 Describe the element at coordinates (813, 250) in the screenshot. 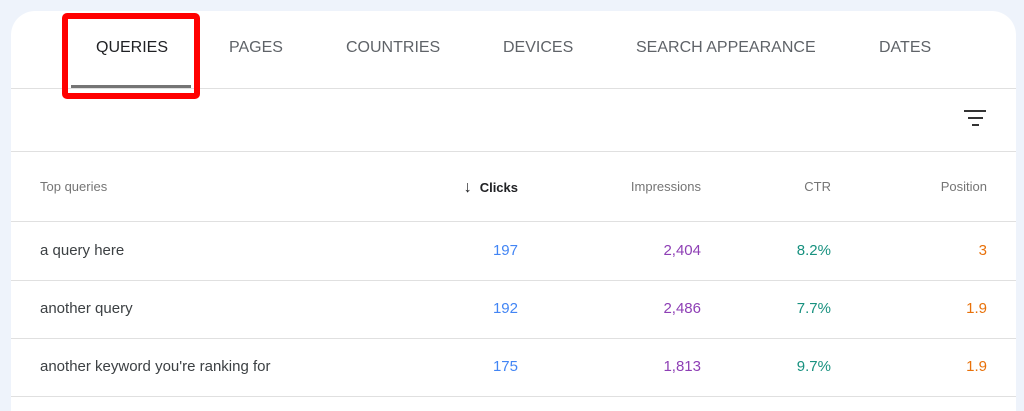

I see `cell-ctr: 8.2%` at that location.